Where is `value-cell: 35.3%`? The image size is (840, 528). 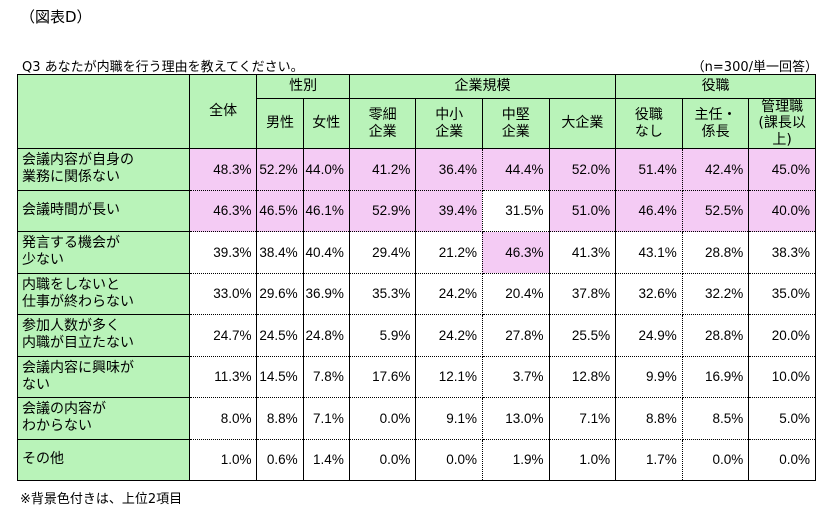 value-cell: 35.3% is located at coordinates (382, 293).